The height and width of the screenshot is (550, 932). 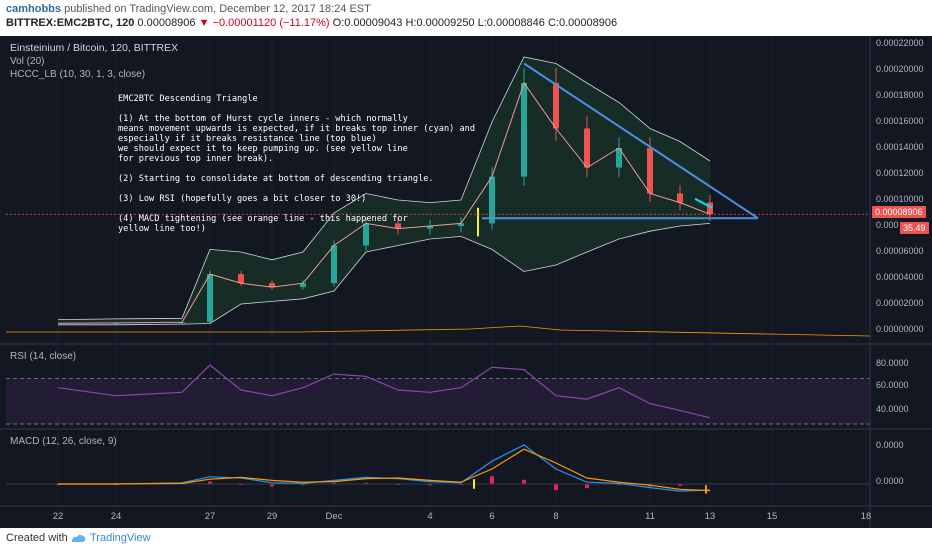 I want to click on price-change: ▼ −0.00001120 (−11.17%), so click(x=264, y=23).